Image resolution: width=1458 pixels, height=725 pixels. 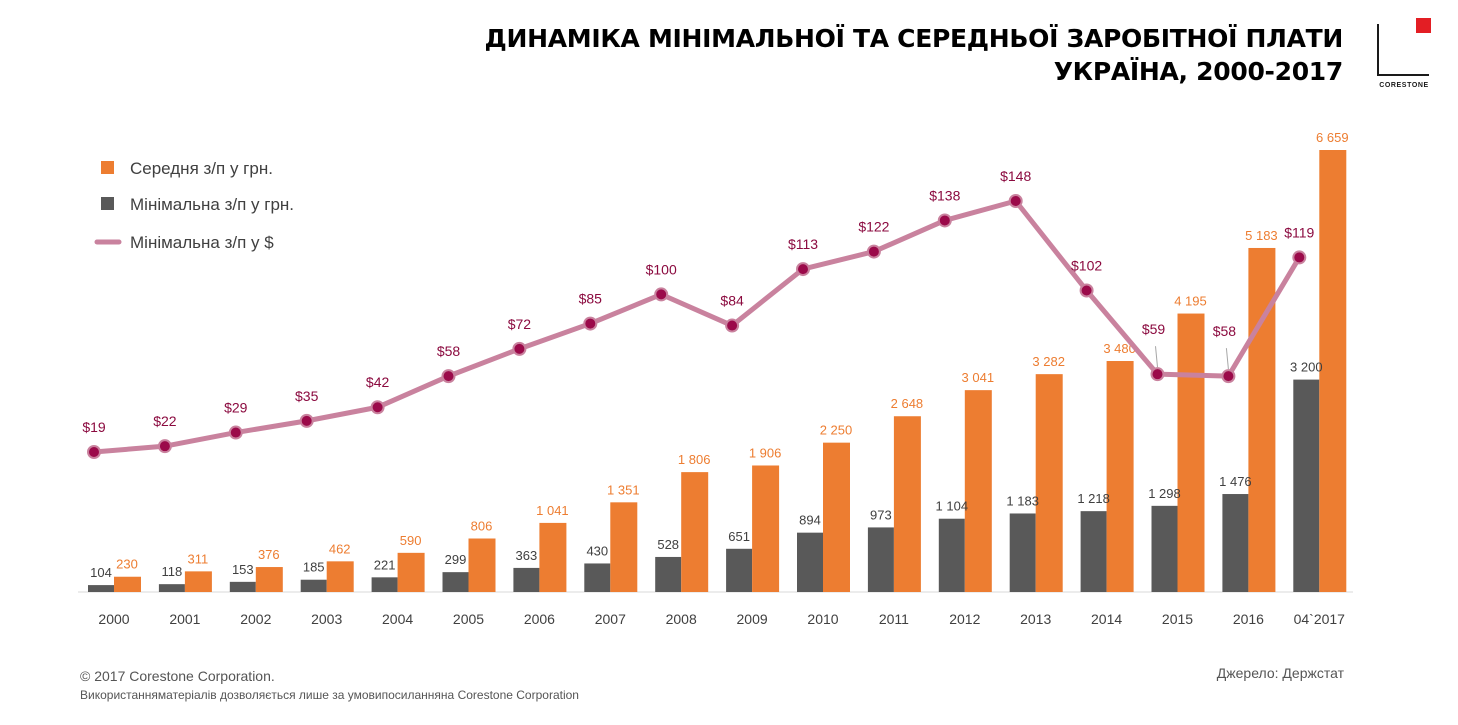 What do you see at coordinates (1333, 371) in the screenshot?
I see `avg-wage-bar-04`2017` at bounding box center [1333, 371].